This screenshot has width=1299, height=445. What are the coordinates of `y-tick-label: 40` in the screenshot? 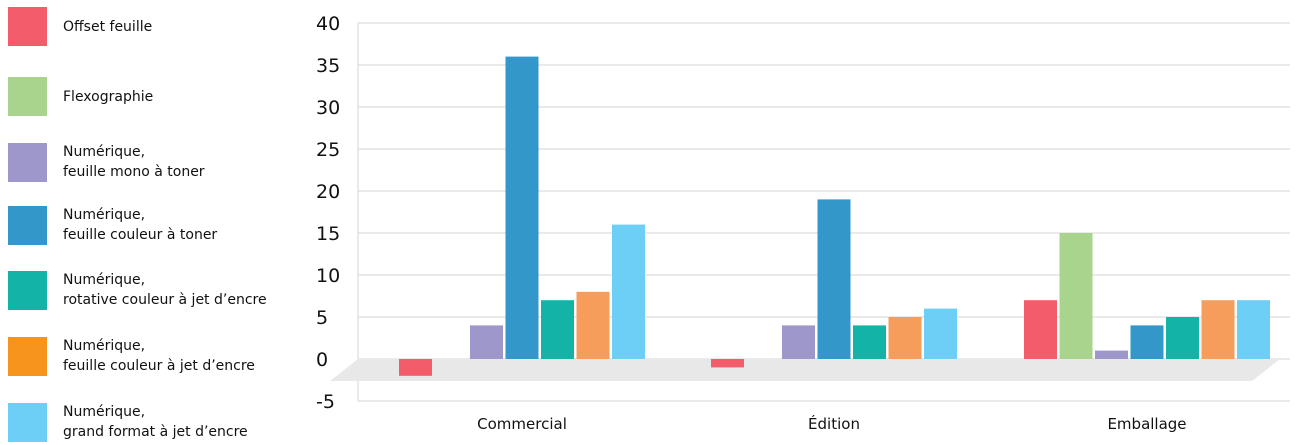 It's located at (328, 24).